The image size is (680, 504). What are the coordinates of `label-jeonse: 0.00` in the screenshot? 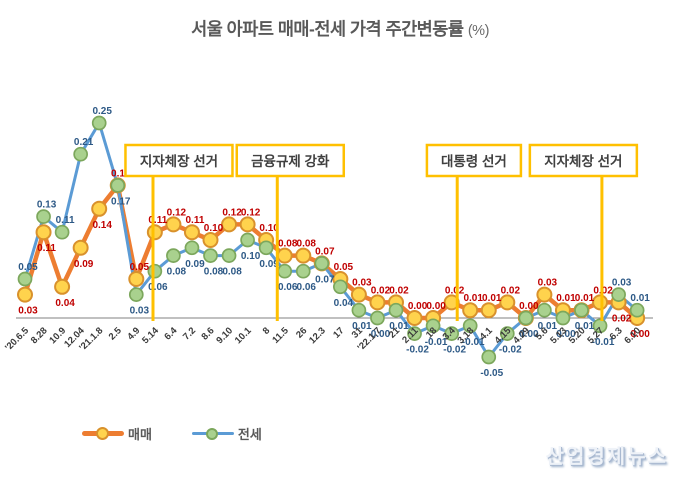 It's located at (529, 334).